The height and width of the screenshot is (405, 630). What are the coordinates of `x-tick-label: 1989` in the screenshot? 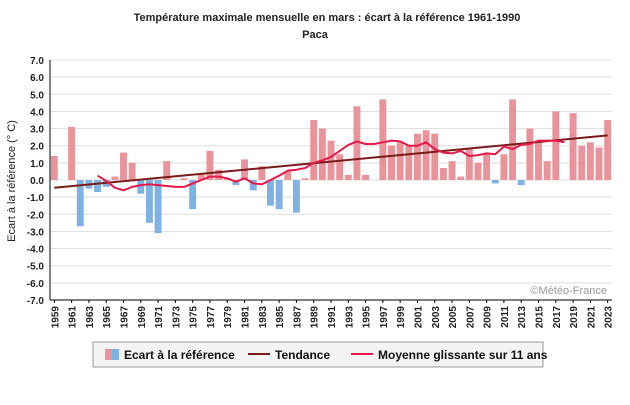 It's located at (315, 317).